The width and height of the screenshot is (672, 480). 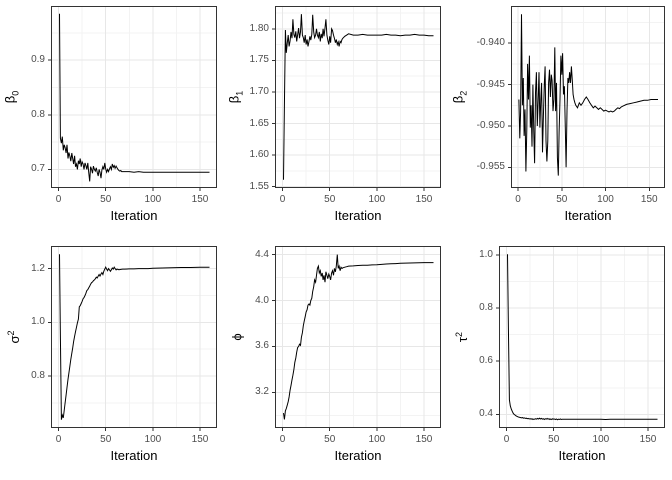 I want to click on y-axis-title-tau2: τ2, so click(x=462, y=337).